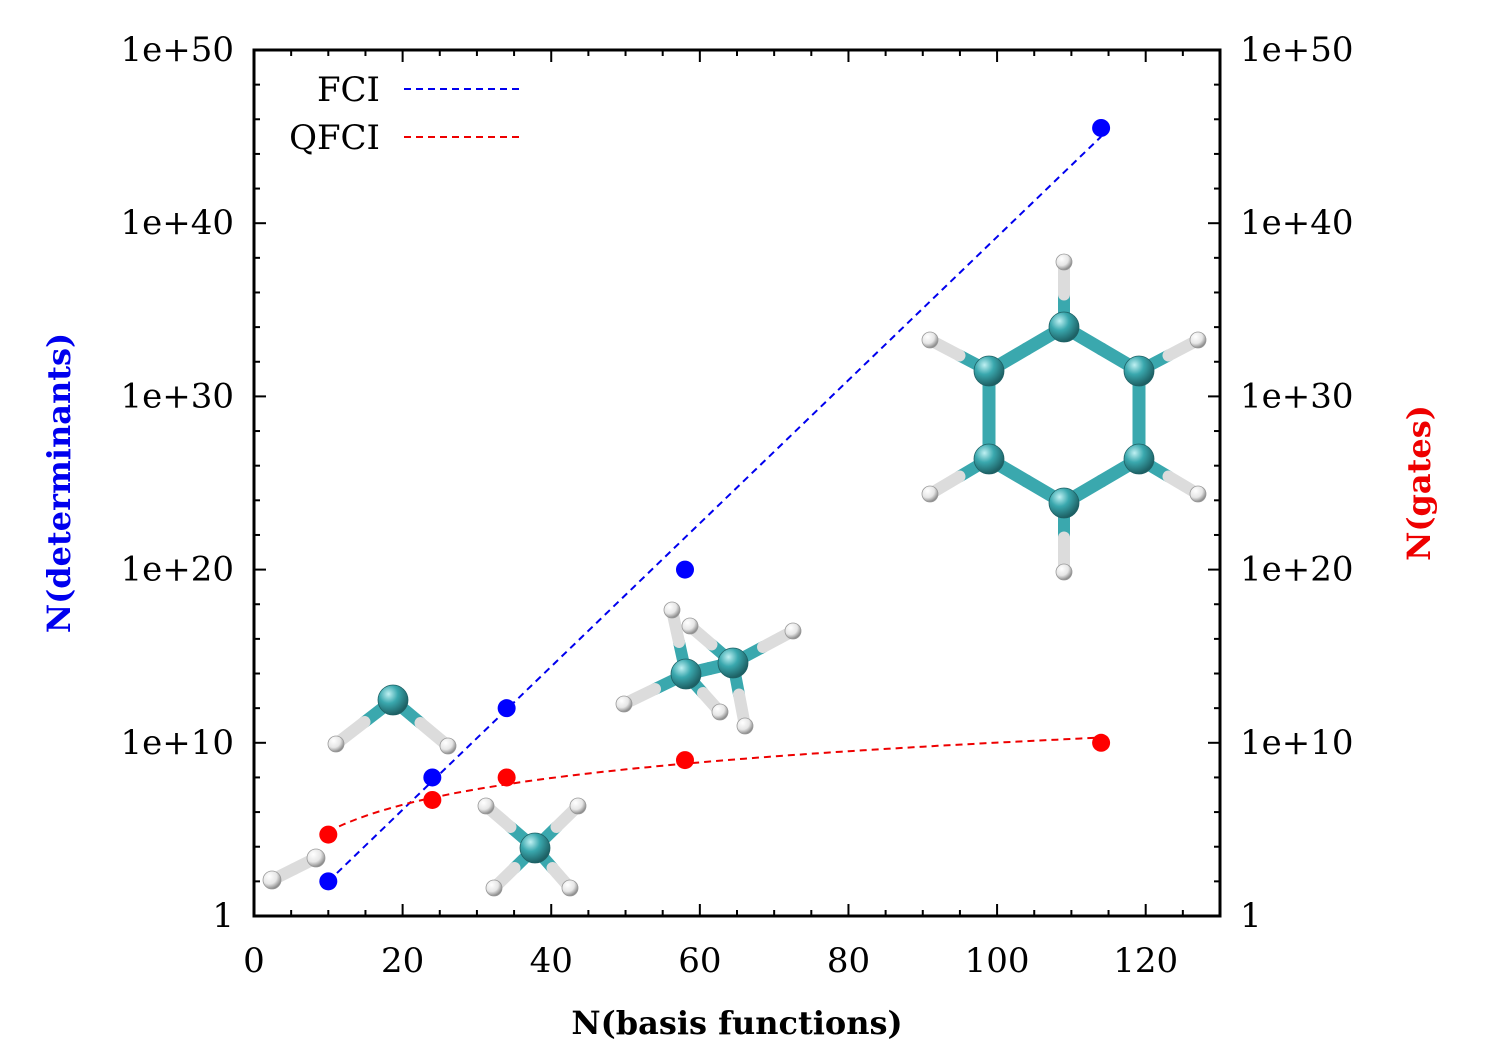  What do you see at coordinates (1297, 396) in the screenshot?
I see `y-tick-label-right: 1e+30` at bounding box center [1297, 396].